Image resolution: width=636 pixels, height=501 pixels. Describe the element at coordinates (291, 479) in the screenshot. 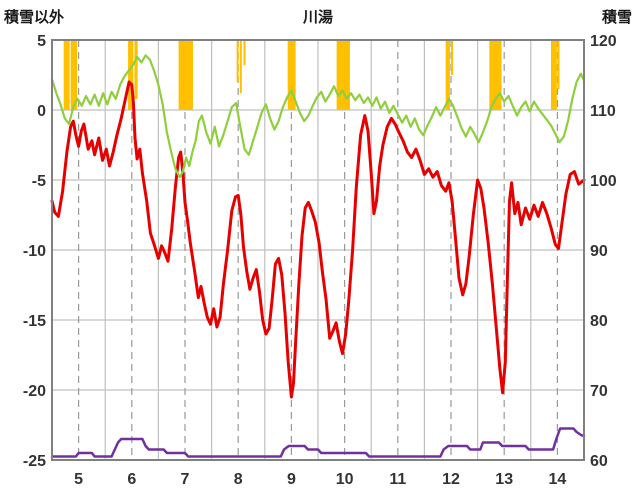

I see `x-tick-label: 9` at that location.